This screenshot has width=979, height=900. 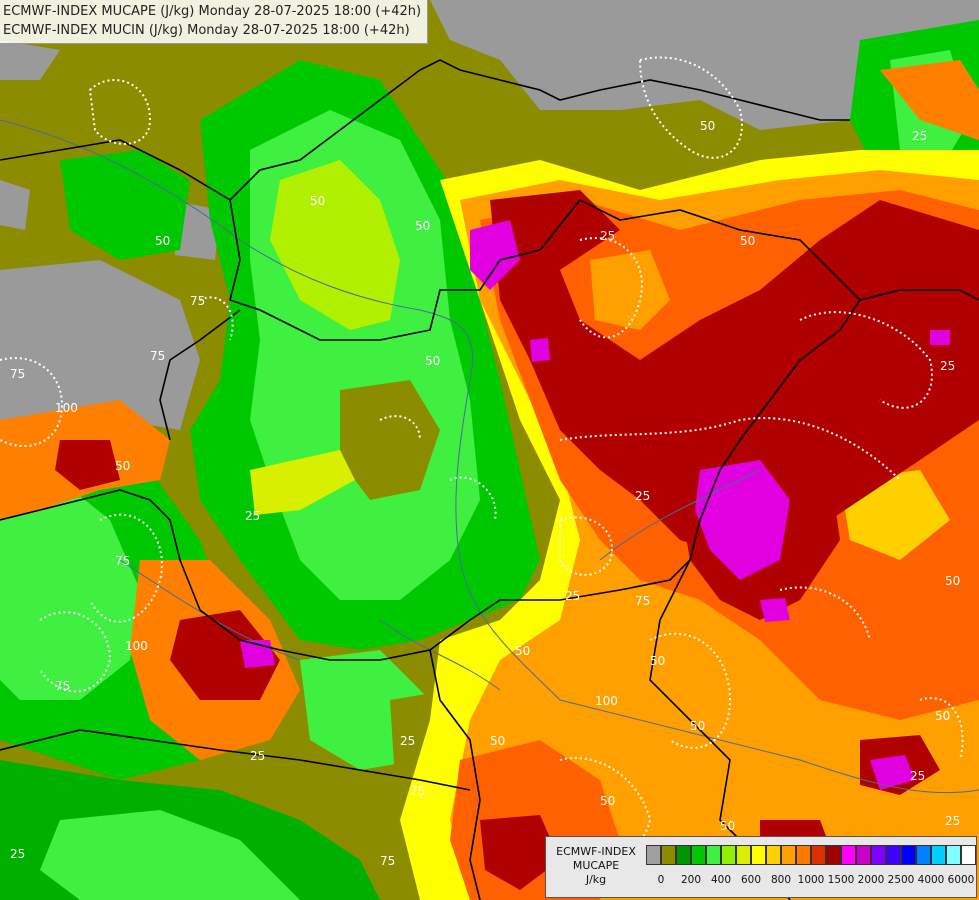 What do you see at coordinates (871, 880) in the screenshot?
I see `legend-tick-label: 2000` at bounding box center [871, 880].